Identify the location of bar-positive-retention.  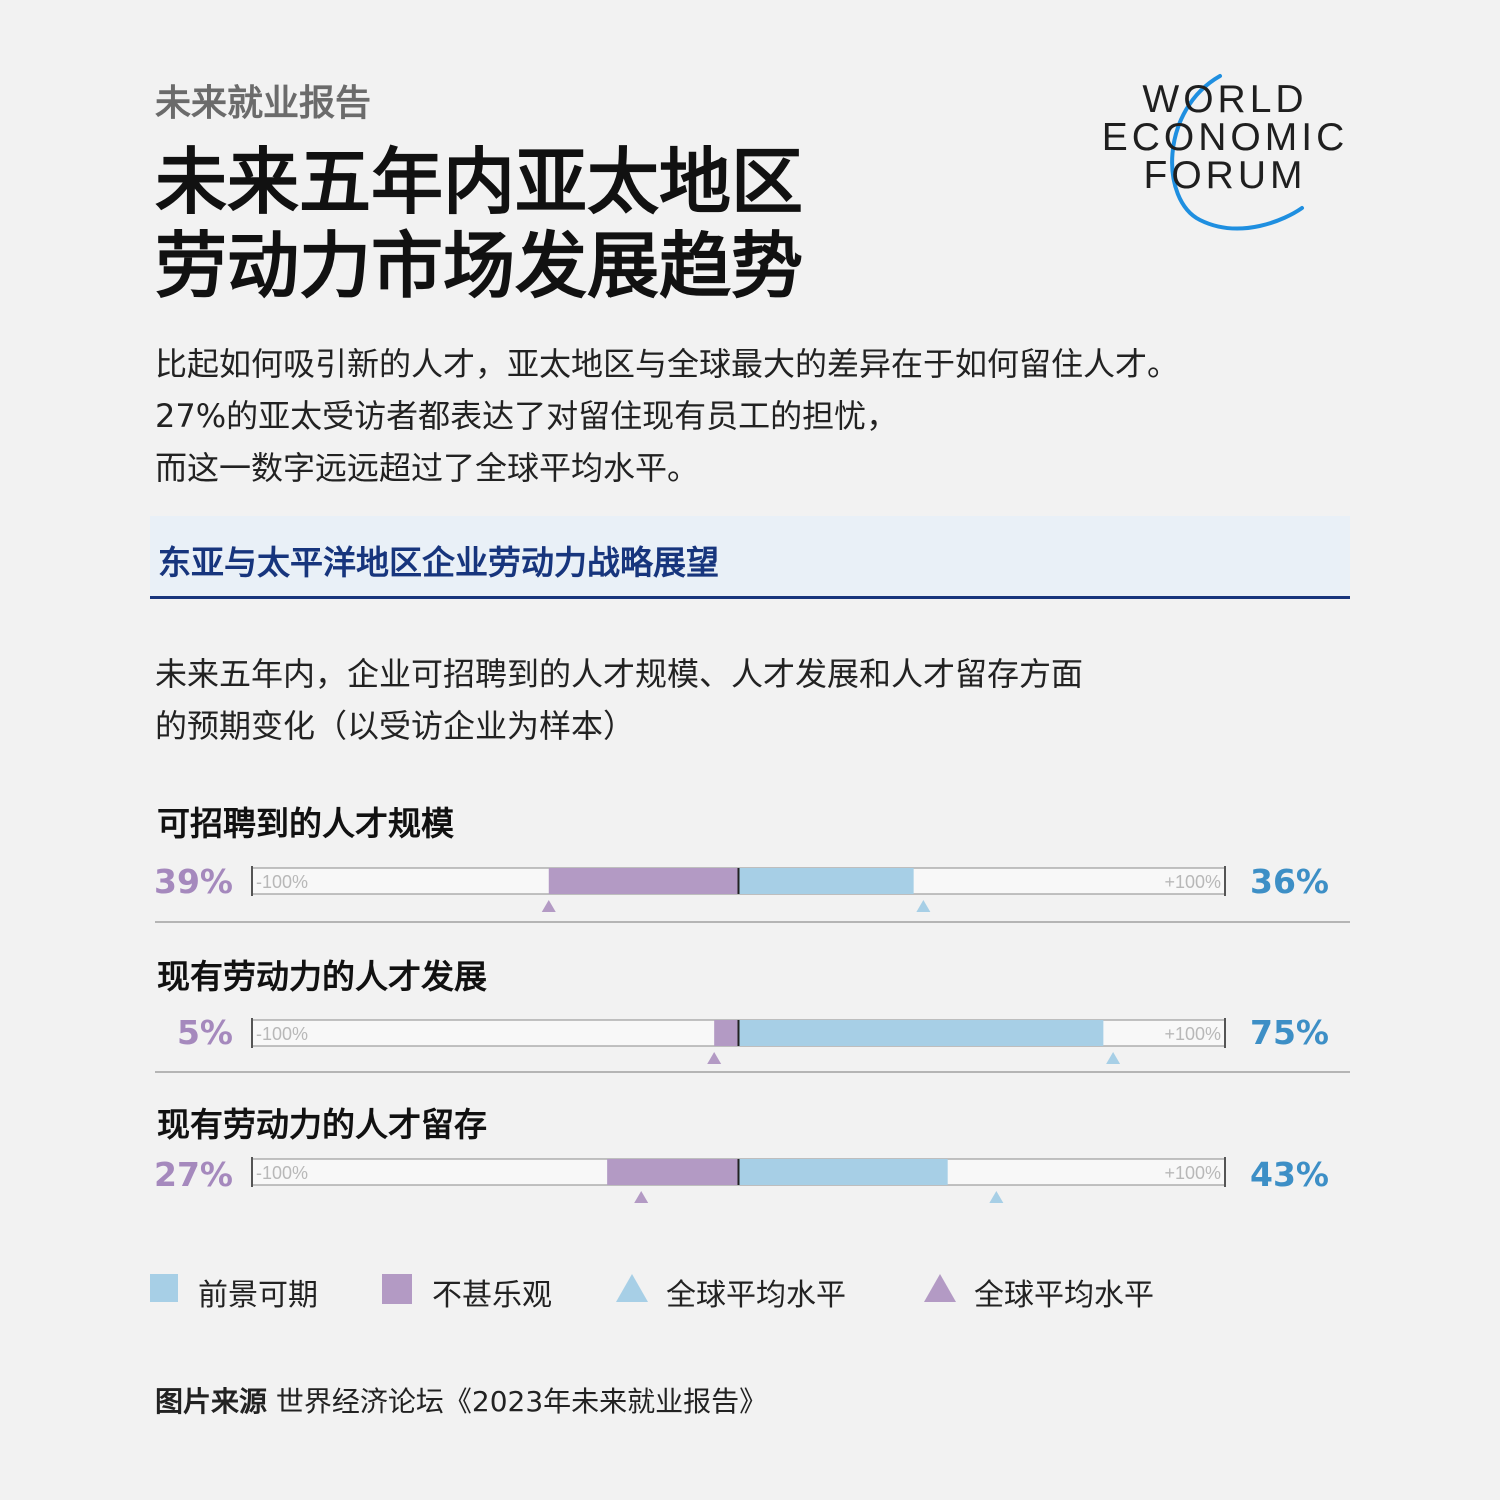
(843, 1172).